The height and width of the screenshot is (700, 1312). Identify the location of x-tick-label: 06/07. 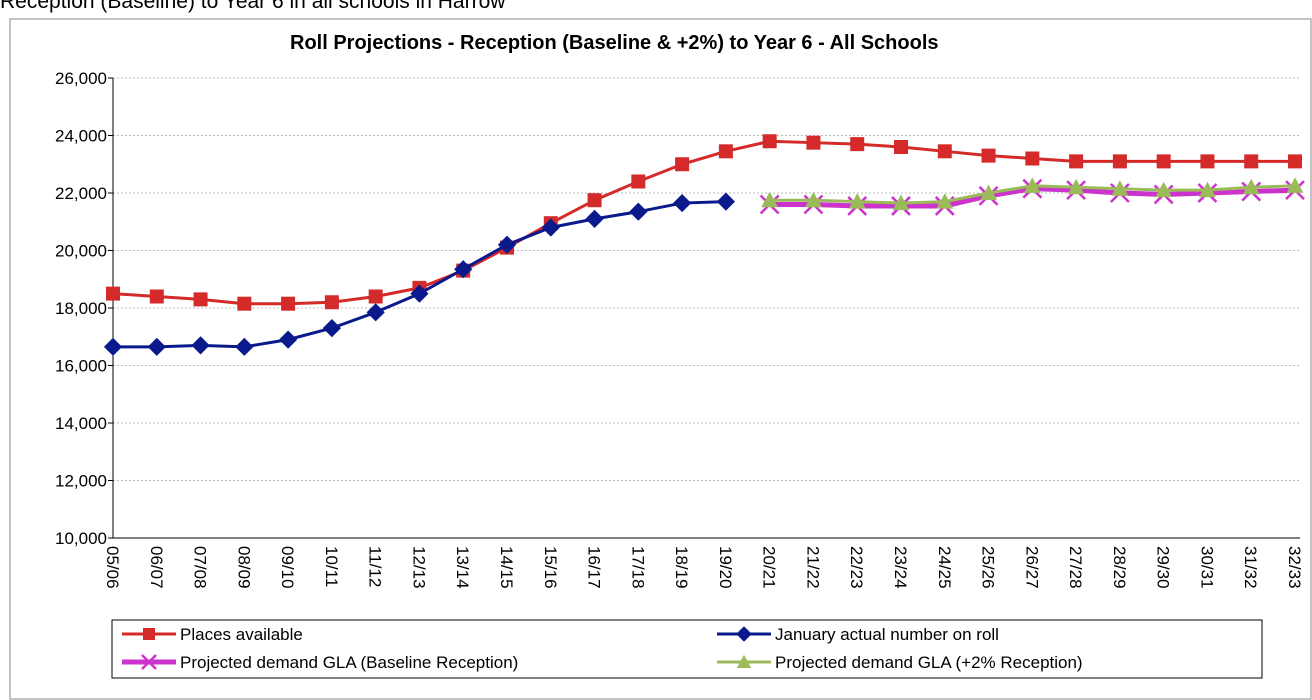
(156, 567).